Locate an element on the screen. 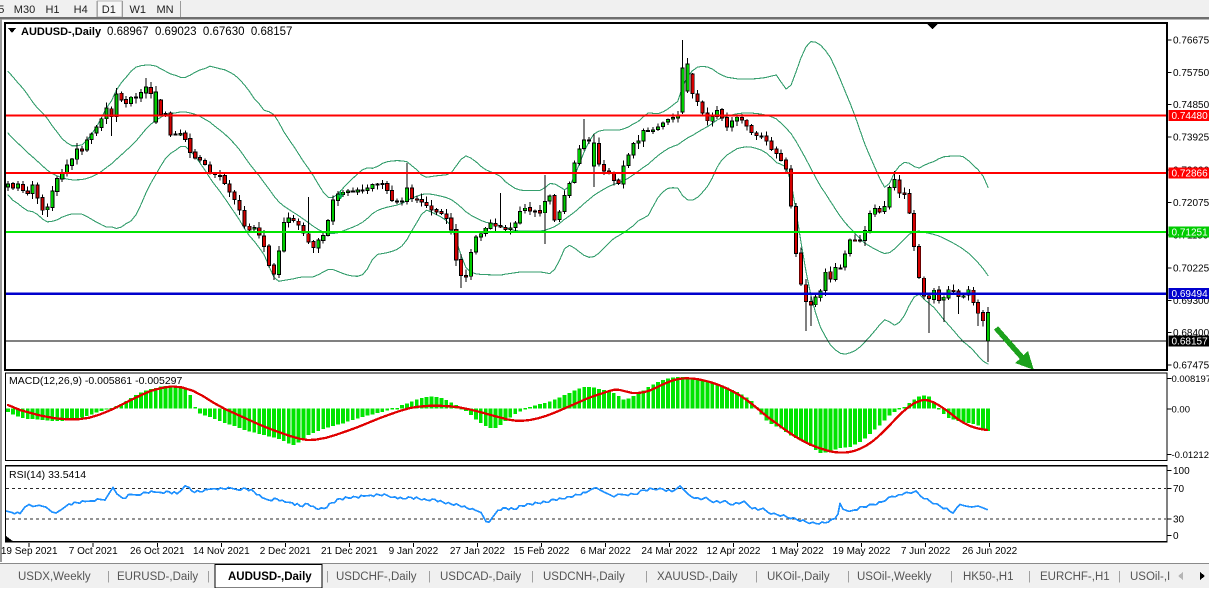  svg-text: 2 Dec 2021 is located at coordinates (286, 551).